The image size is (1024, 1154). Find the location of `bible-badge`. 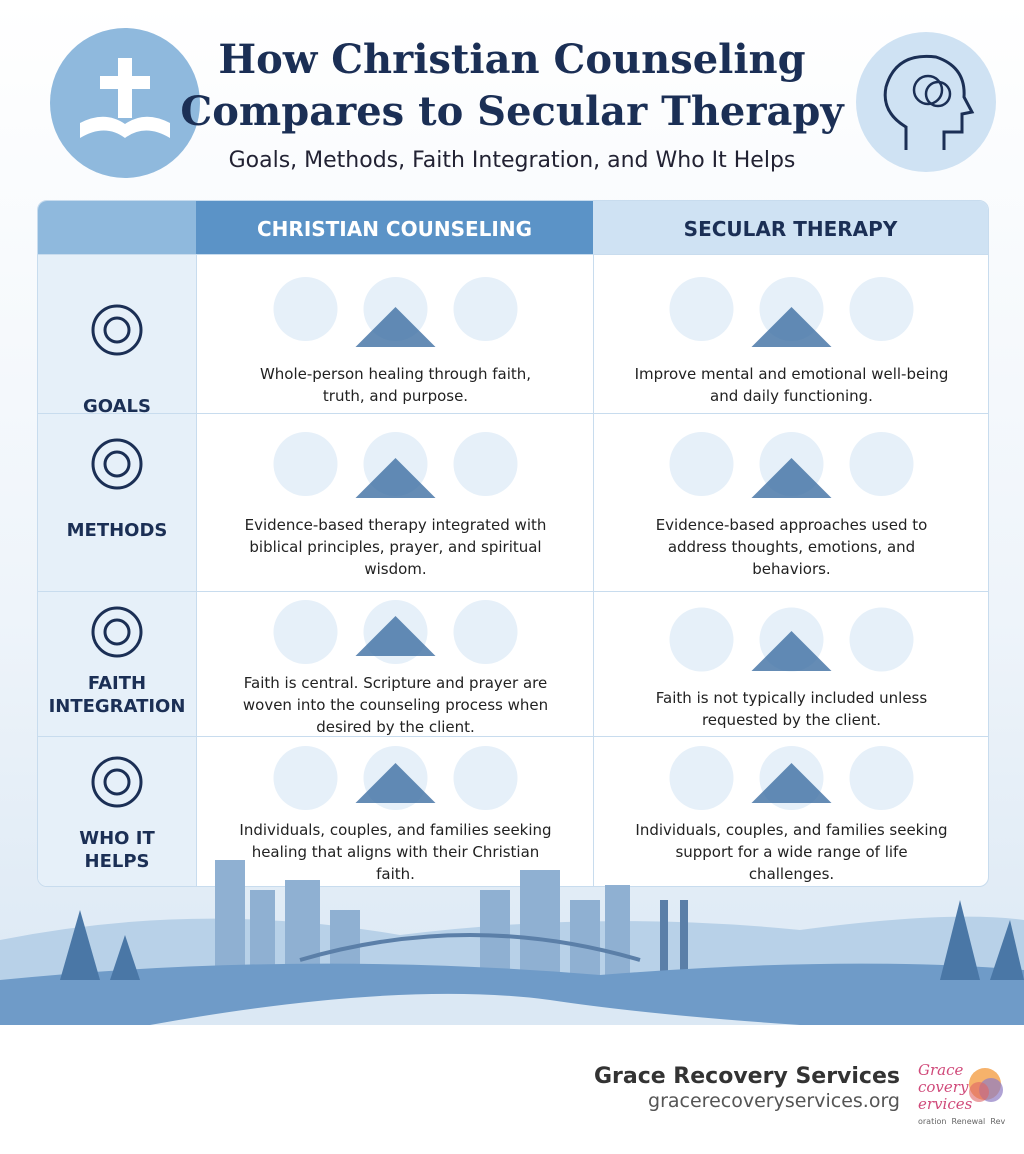

bible-badge is located at coordinates (125, 103).